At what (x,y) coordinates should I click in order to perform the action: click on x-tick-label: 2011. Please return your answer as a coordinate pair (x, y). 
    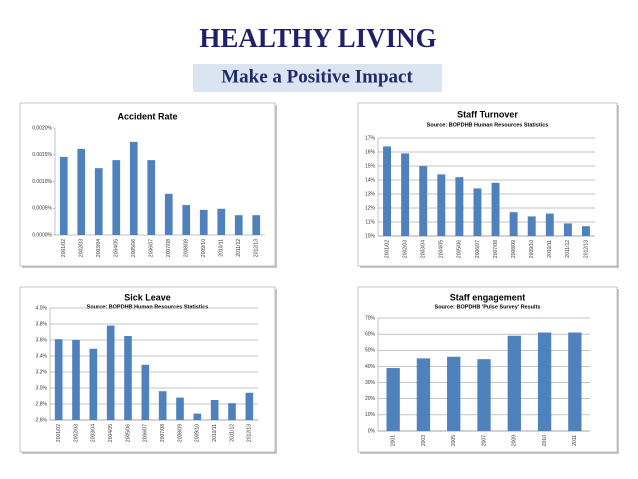
    Looking at the image, I should click on (575, 440).